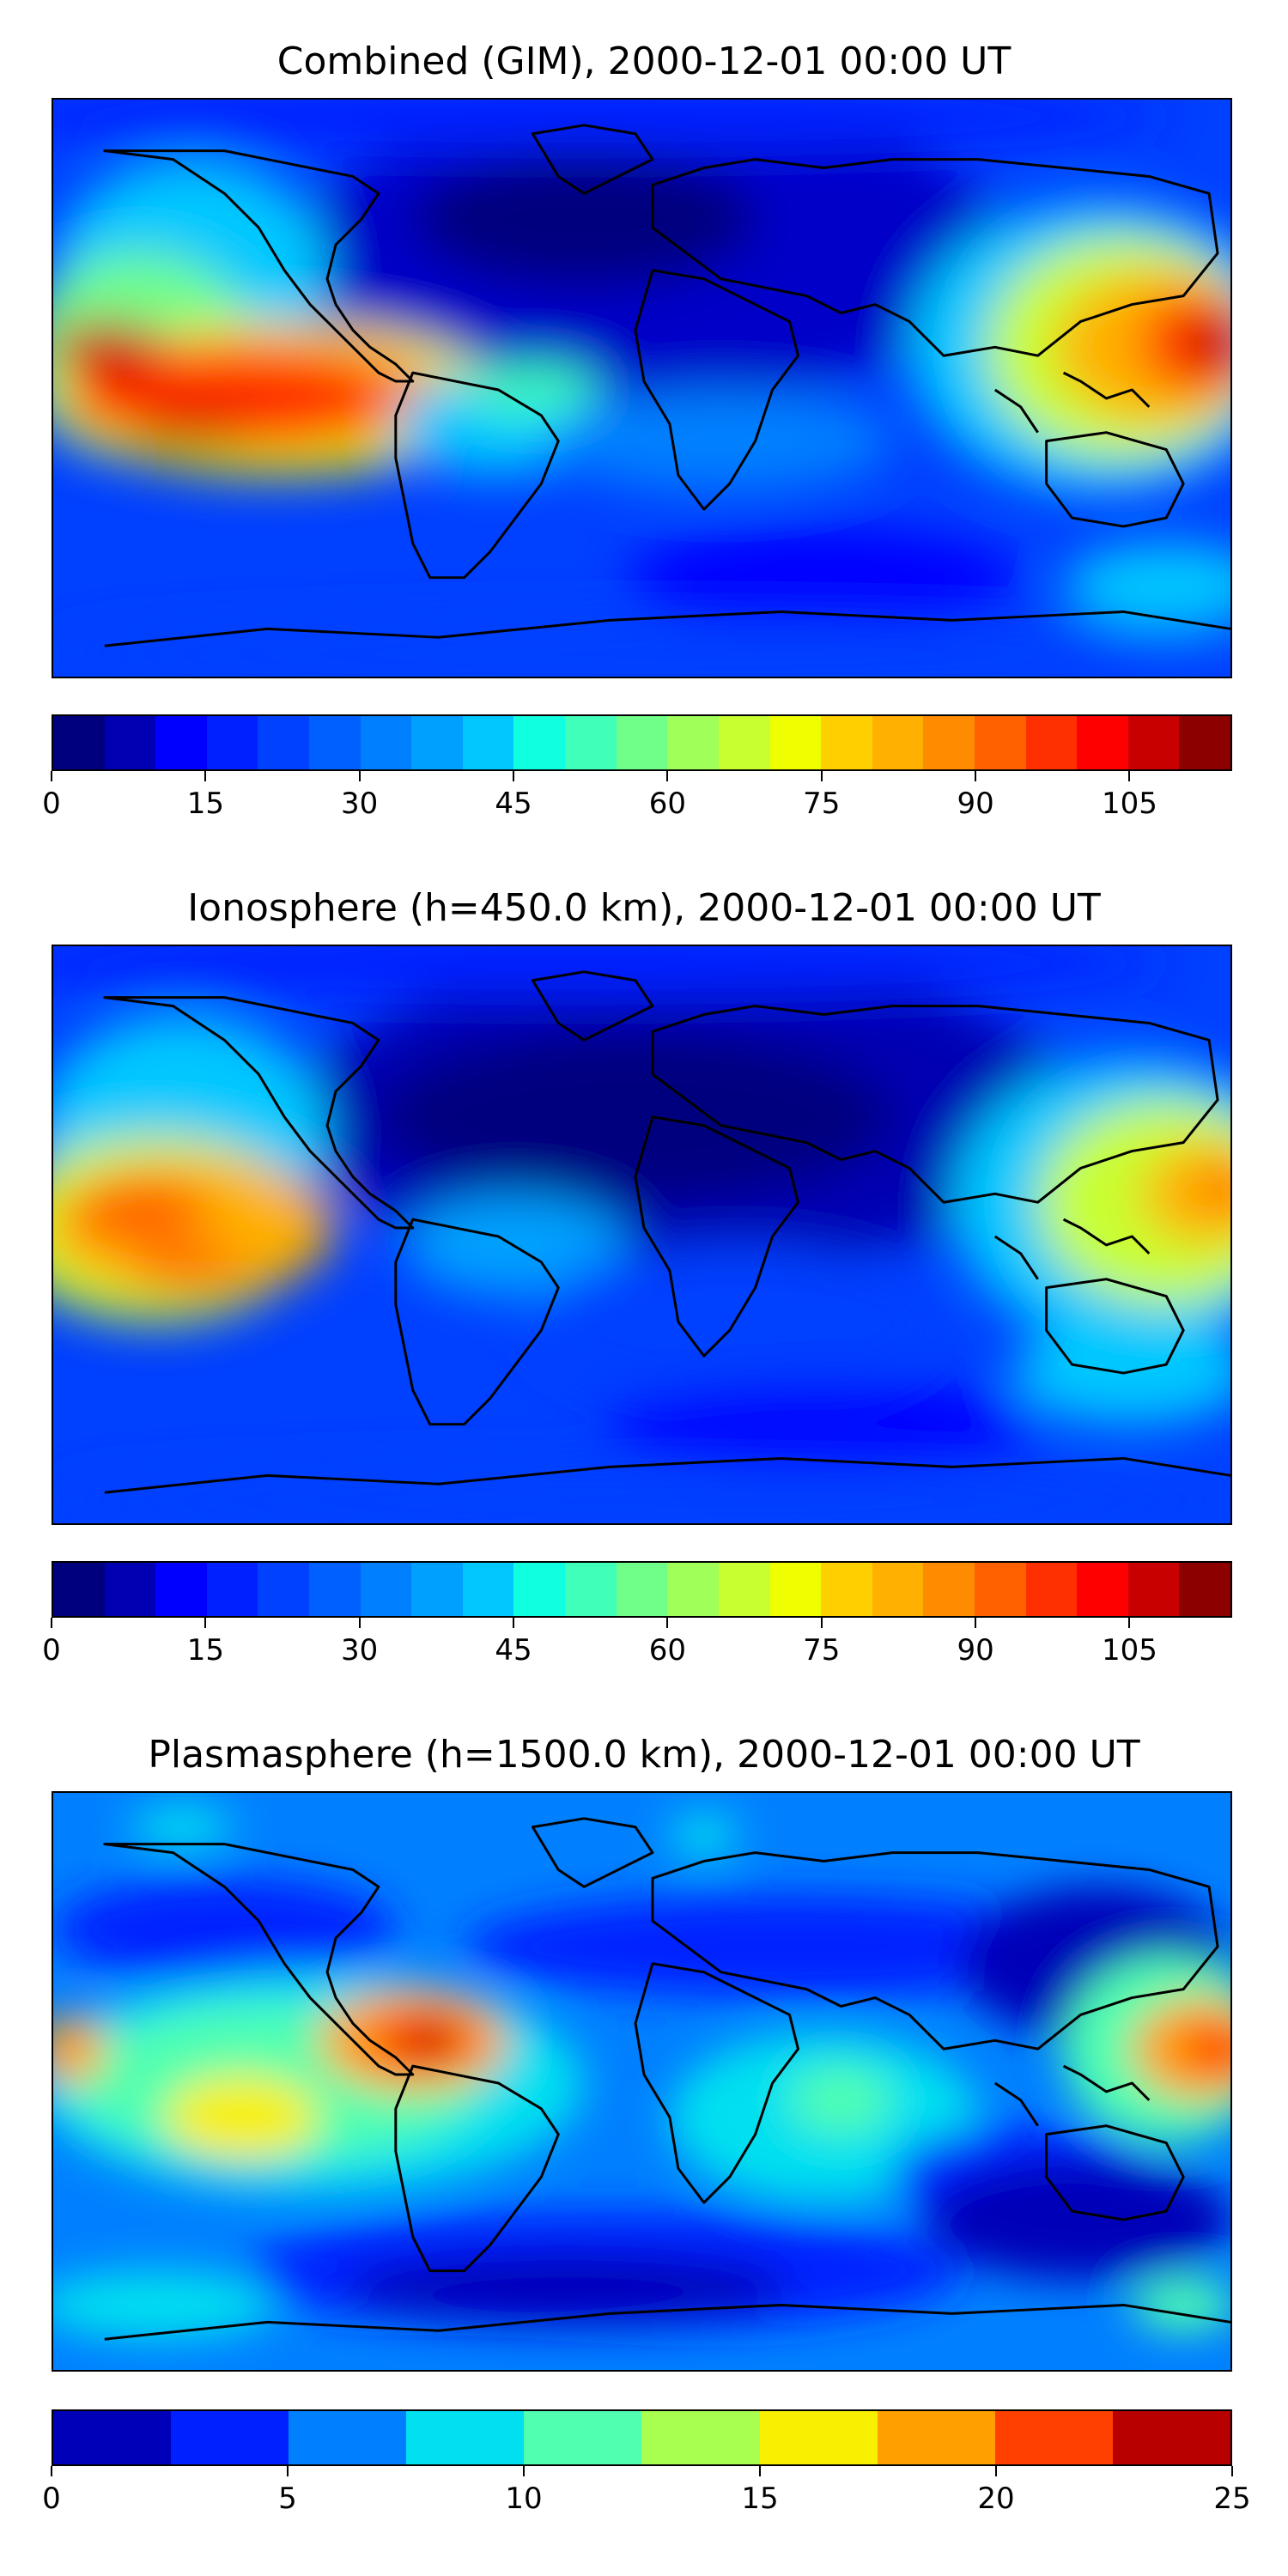 This screenshot has width=1288, height=2576. Describe the element at coordinates (637, 797) in the screenshot. I see `colorbar-combined-ticks: 0 15 30 45 60 75 90 105` at that location.